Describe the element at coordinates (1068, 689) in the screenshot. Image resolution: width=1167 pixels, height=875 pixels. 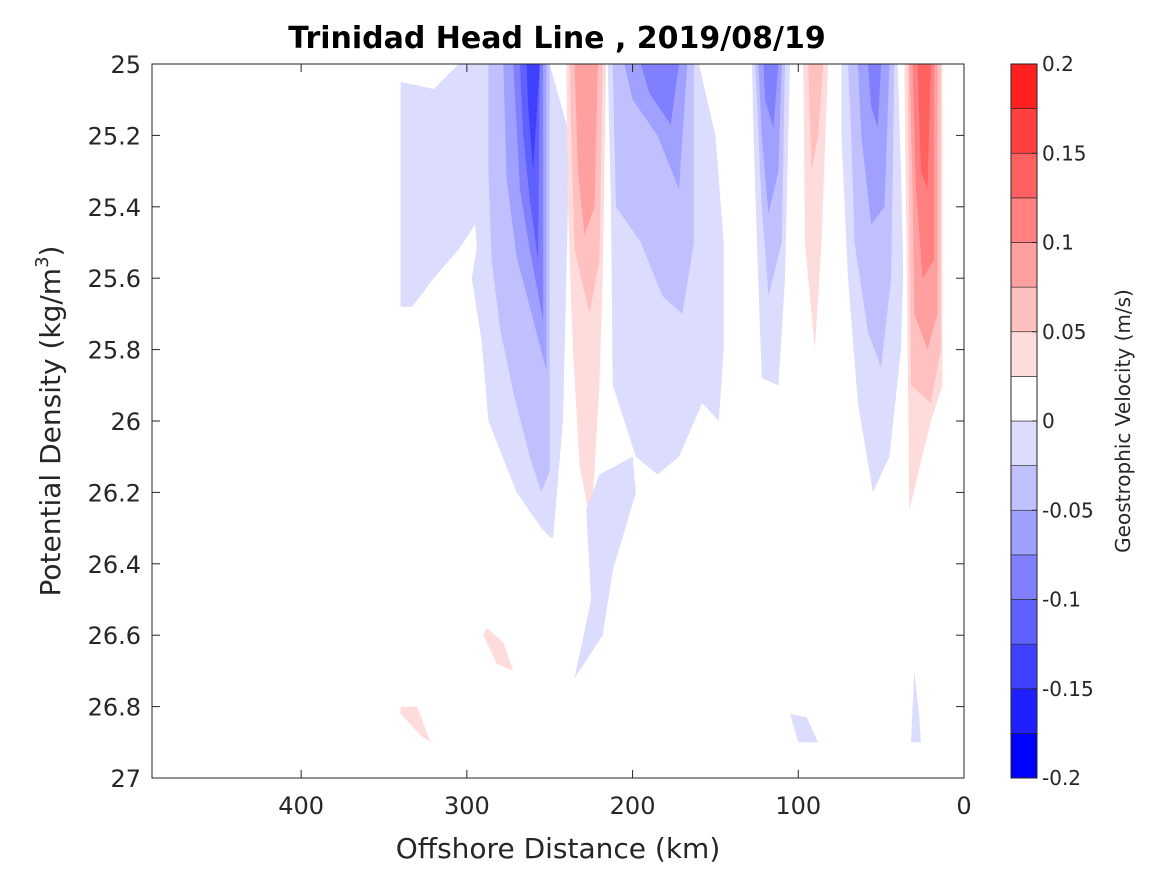
I see `colorbar-tick-label: -0.15` at that location.